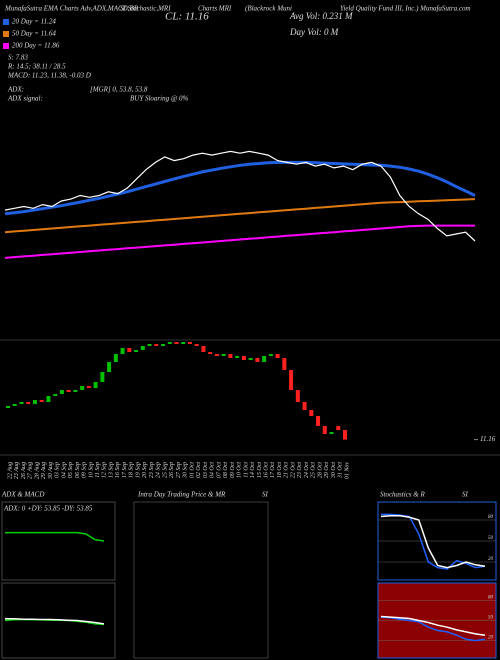 The width and height of the screenshot is (500, 660). What do you see at coordinates (91, 470) in the screenshot?
I see `x-tick-label: 10 Sep` at bounding box center [91, 470].